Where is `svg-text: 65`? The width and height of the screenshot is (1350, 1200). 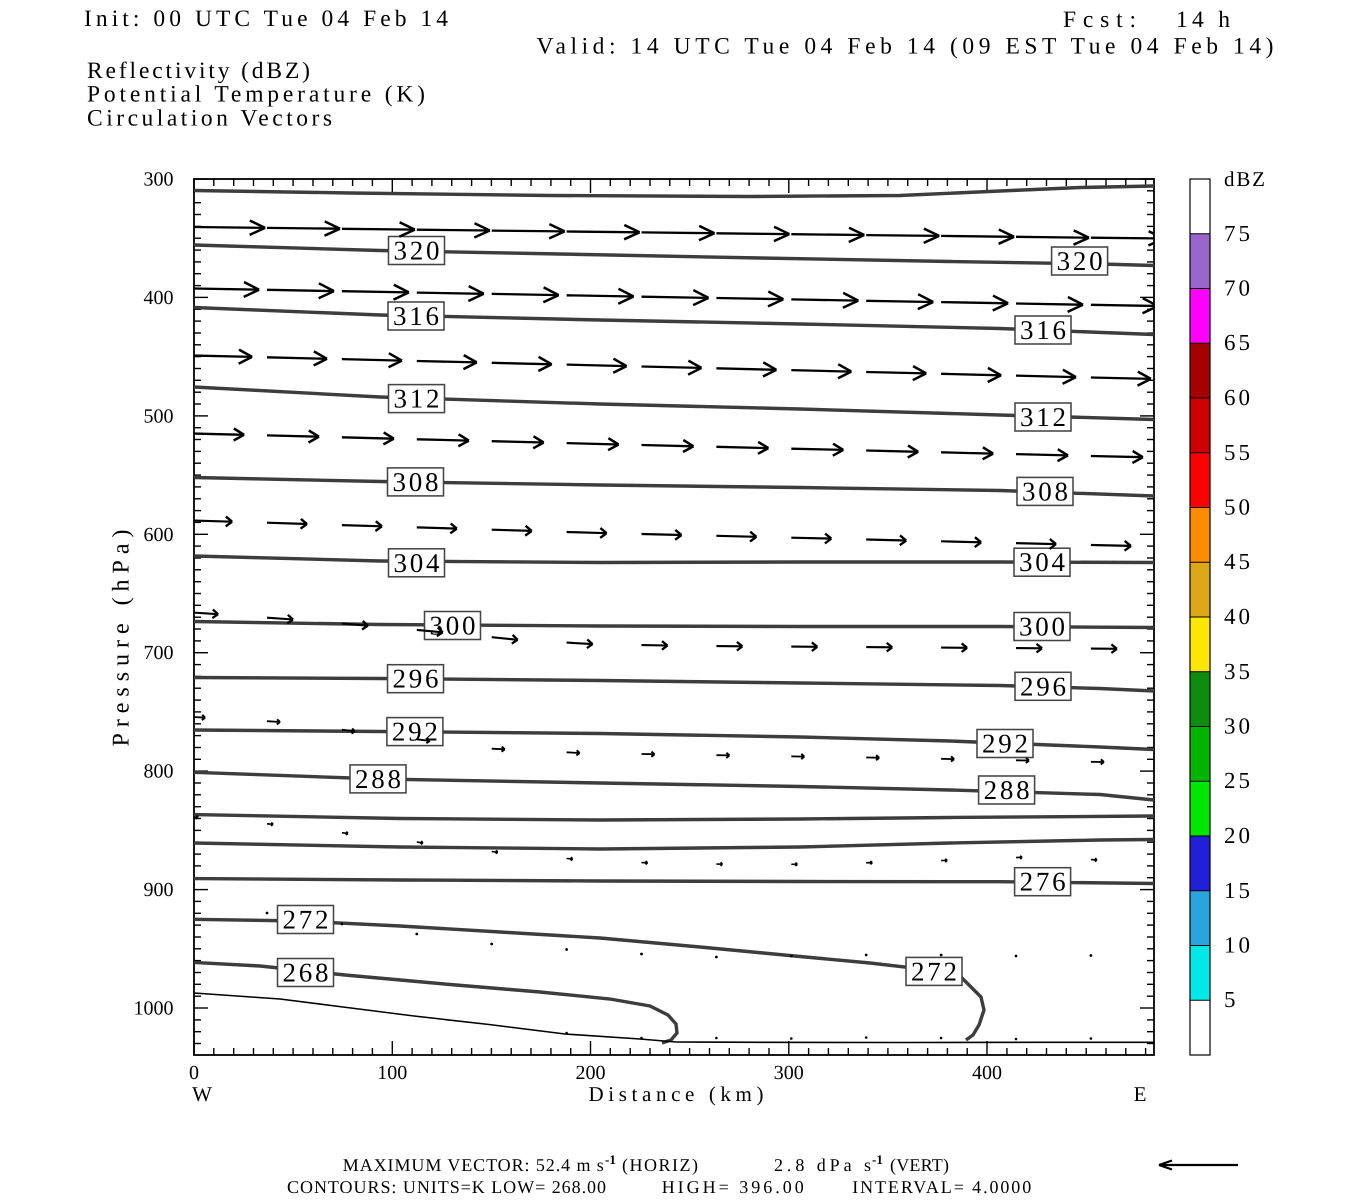 svg-text: 65 is located at coordinates (1237, 342).